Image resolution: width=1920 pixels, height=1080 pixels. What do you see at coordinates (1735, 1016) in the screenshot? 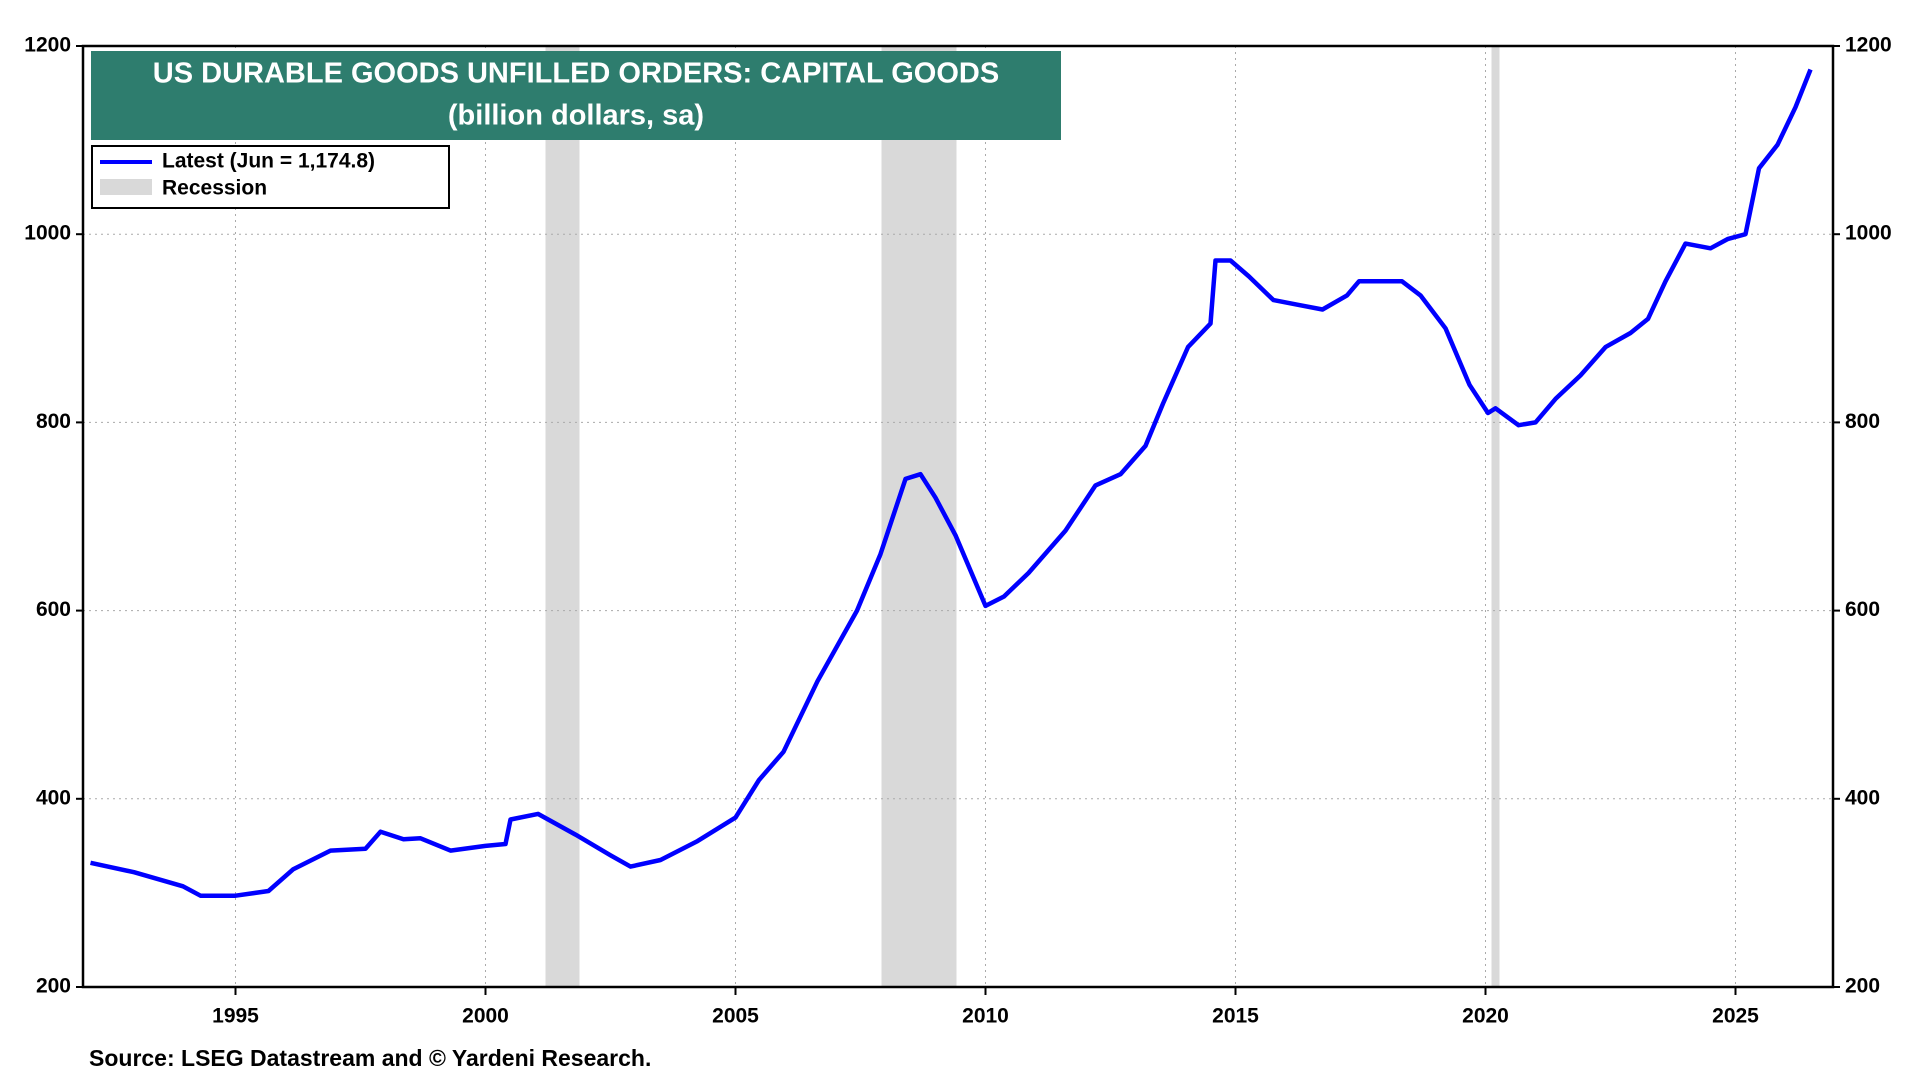
I see `x-tick-label: 2025` at bounding box center [1735, 1016].